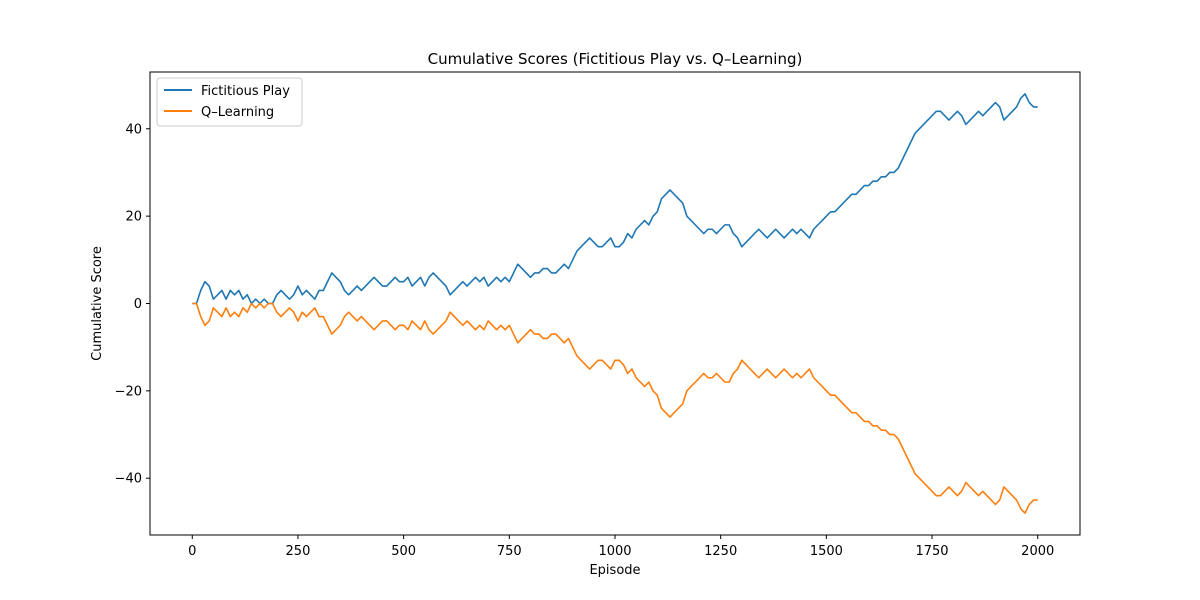  Describe the element at coordinates (128, 391) in the screenshot. I see `y-tick-label: −20` at that location.